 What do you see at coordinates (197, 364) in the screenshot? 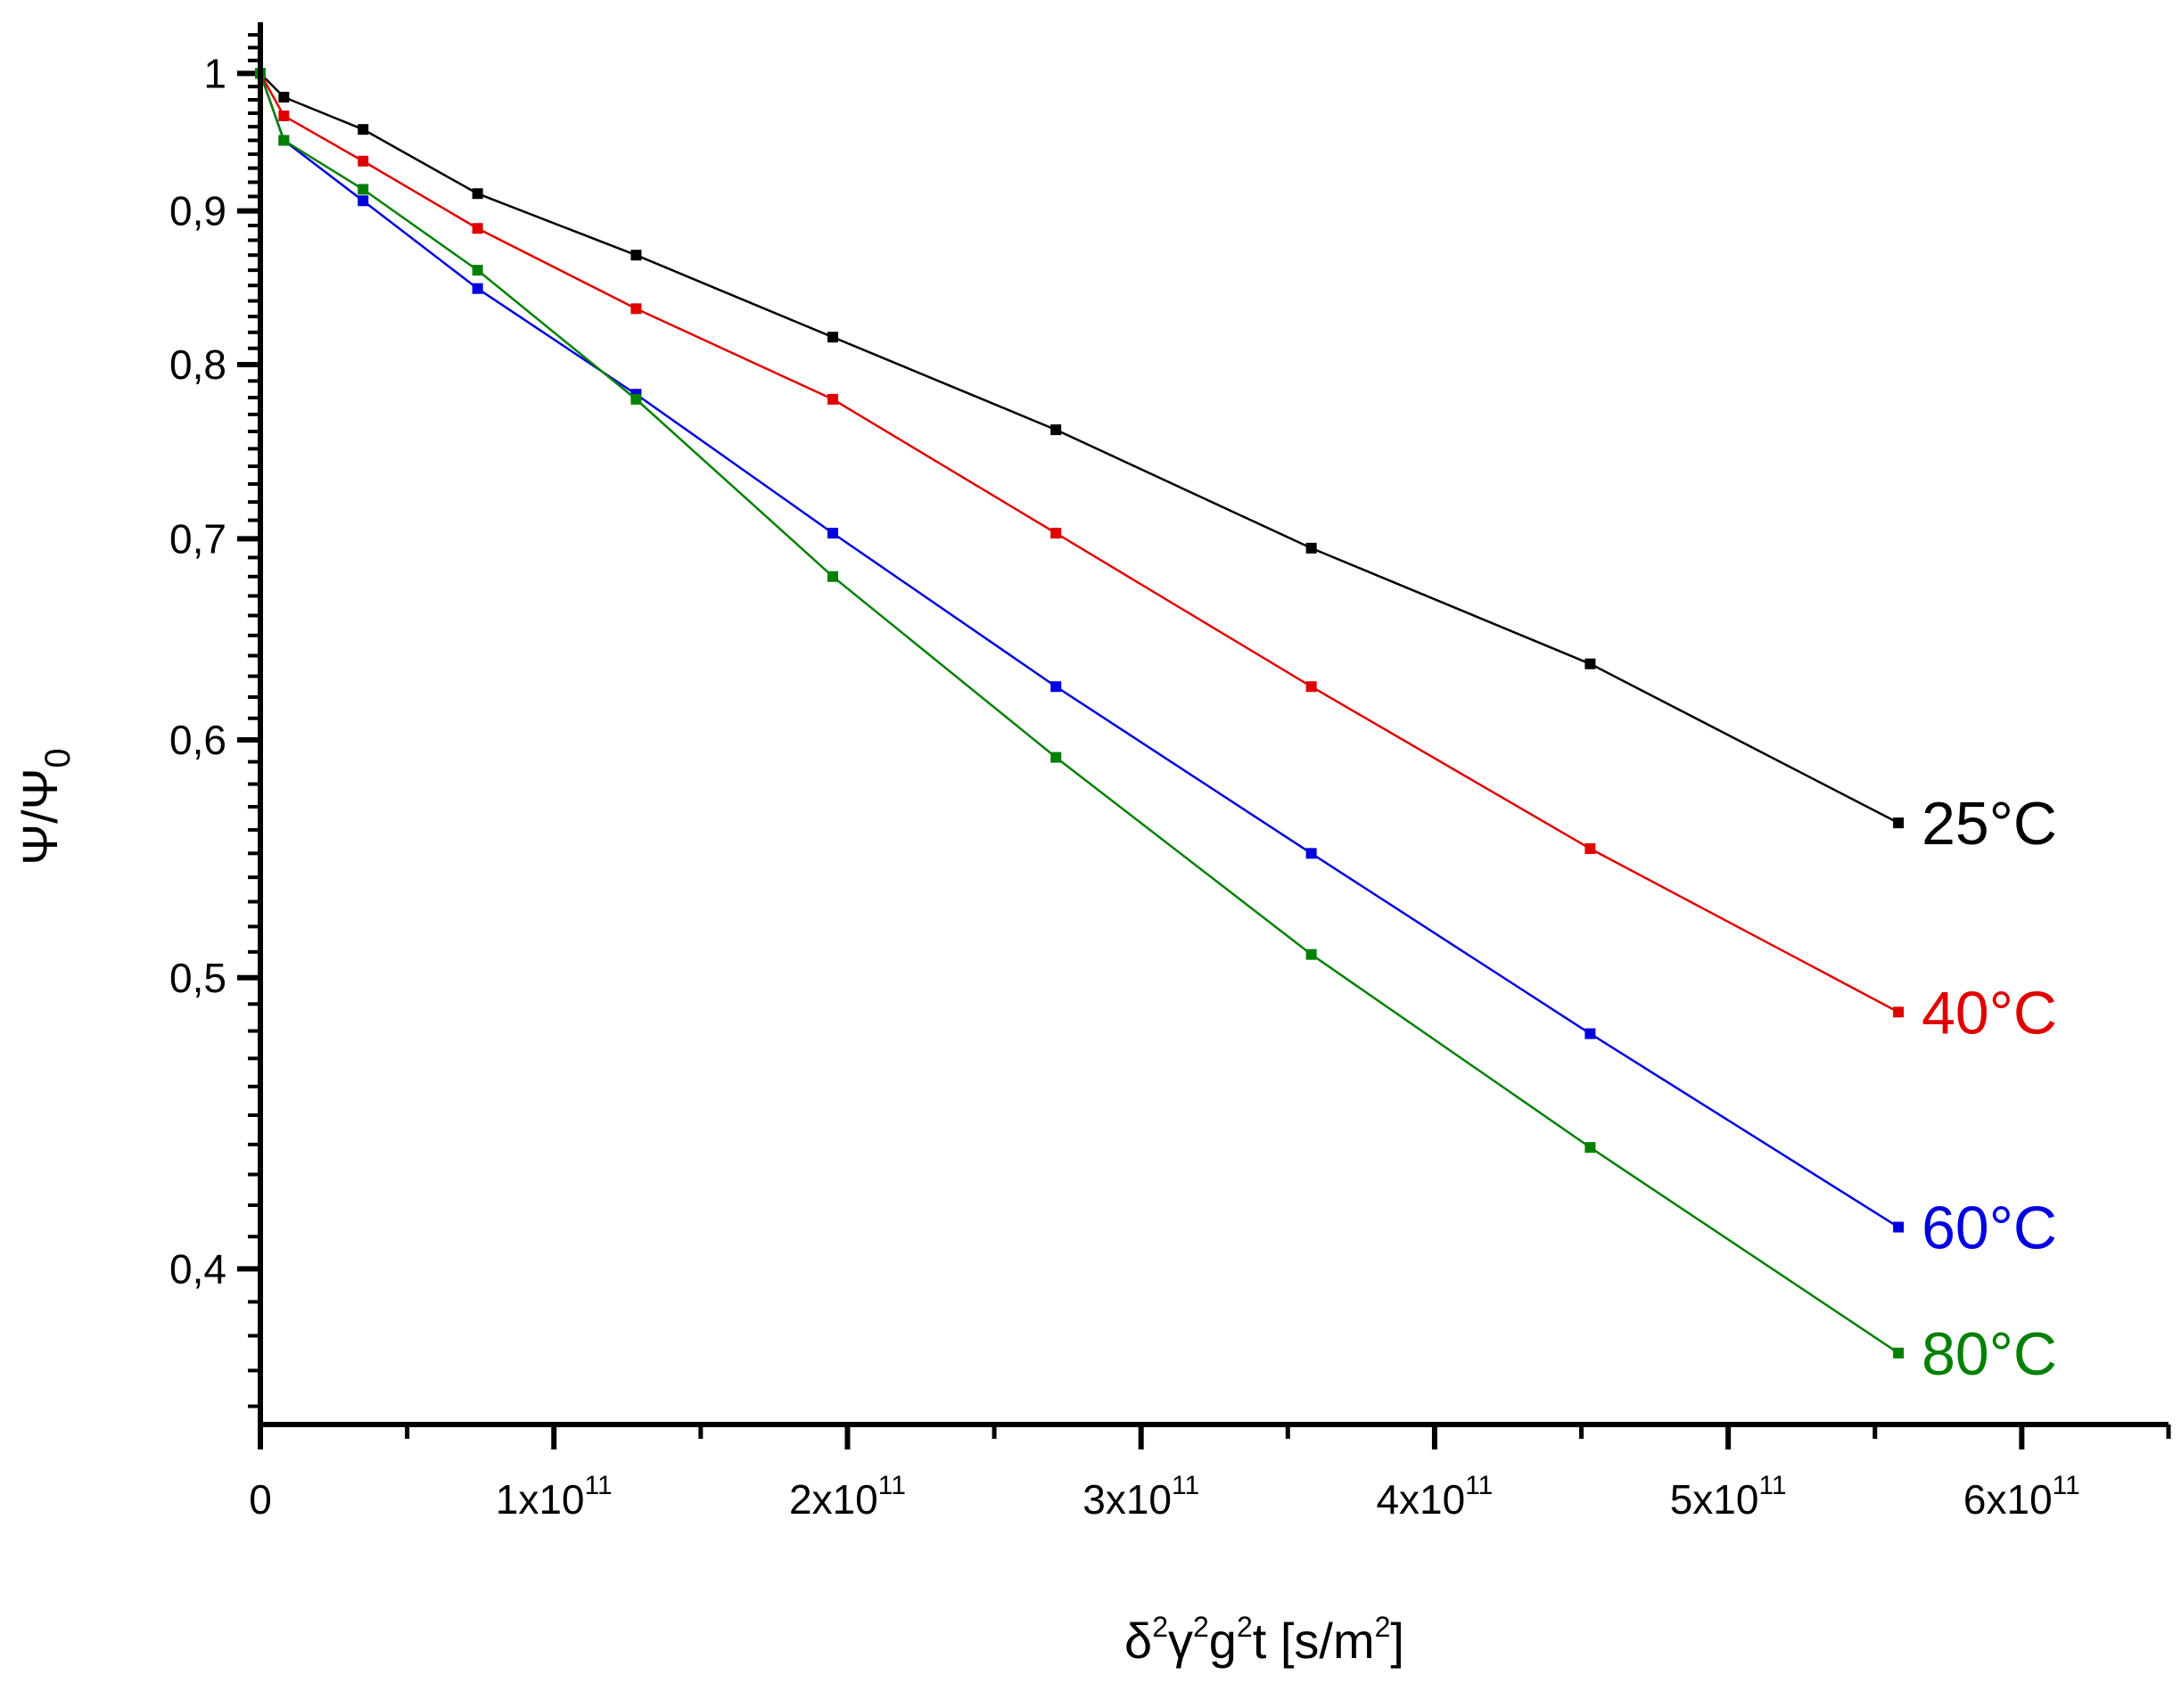
I see `y-tick-label: 0,8` at bounding box center [197, 364].